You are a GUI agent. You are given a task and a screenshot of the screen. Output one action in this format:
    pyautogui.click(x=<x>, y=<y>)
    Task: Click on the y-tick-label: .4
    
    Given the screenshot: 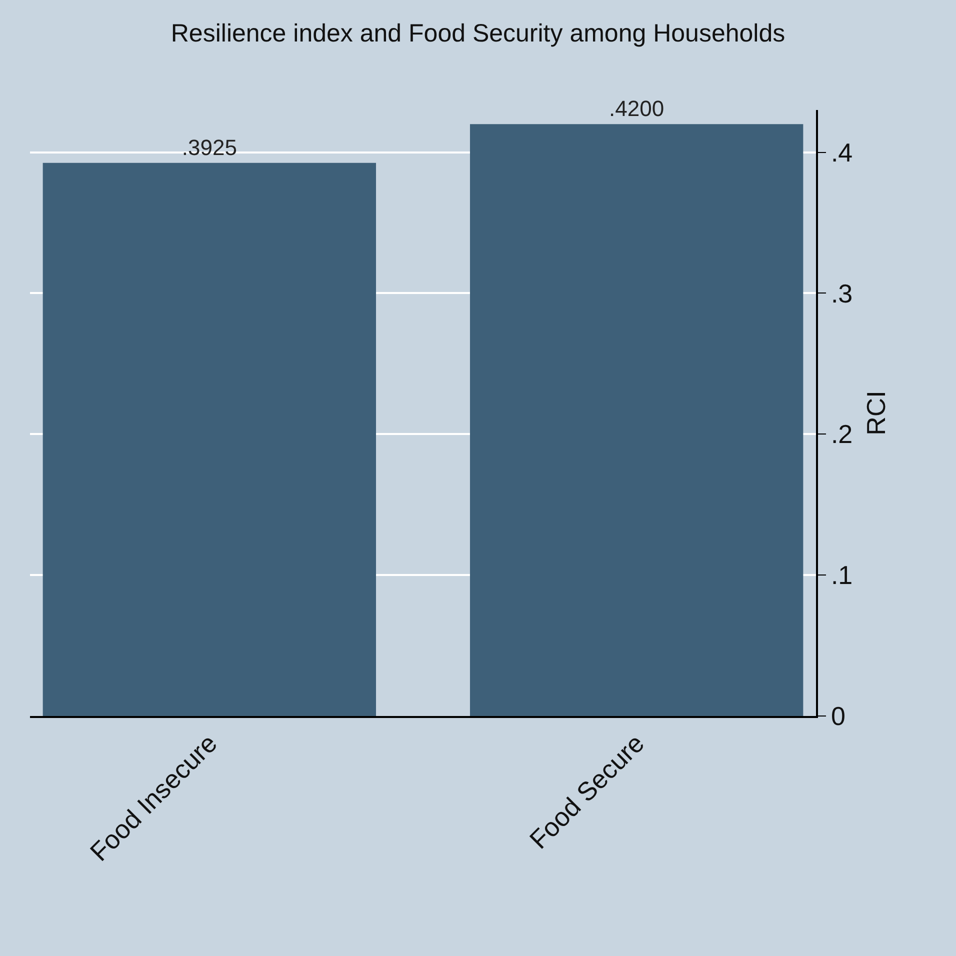 What is the action you would take?
    pyautogui.click(x=841, y=152)
    